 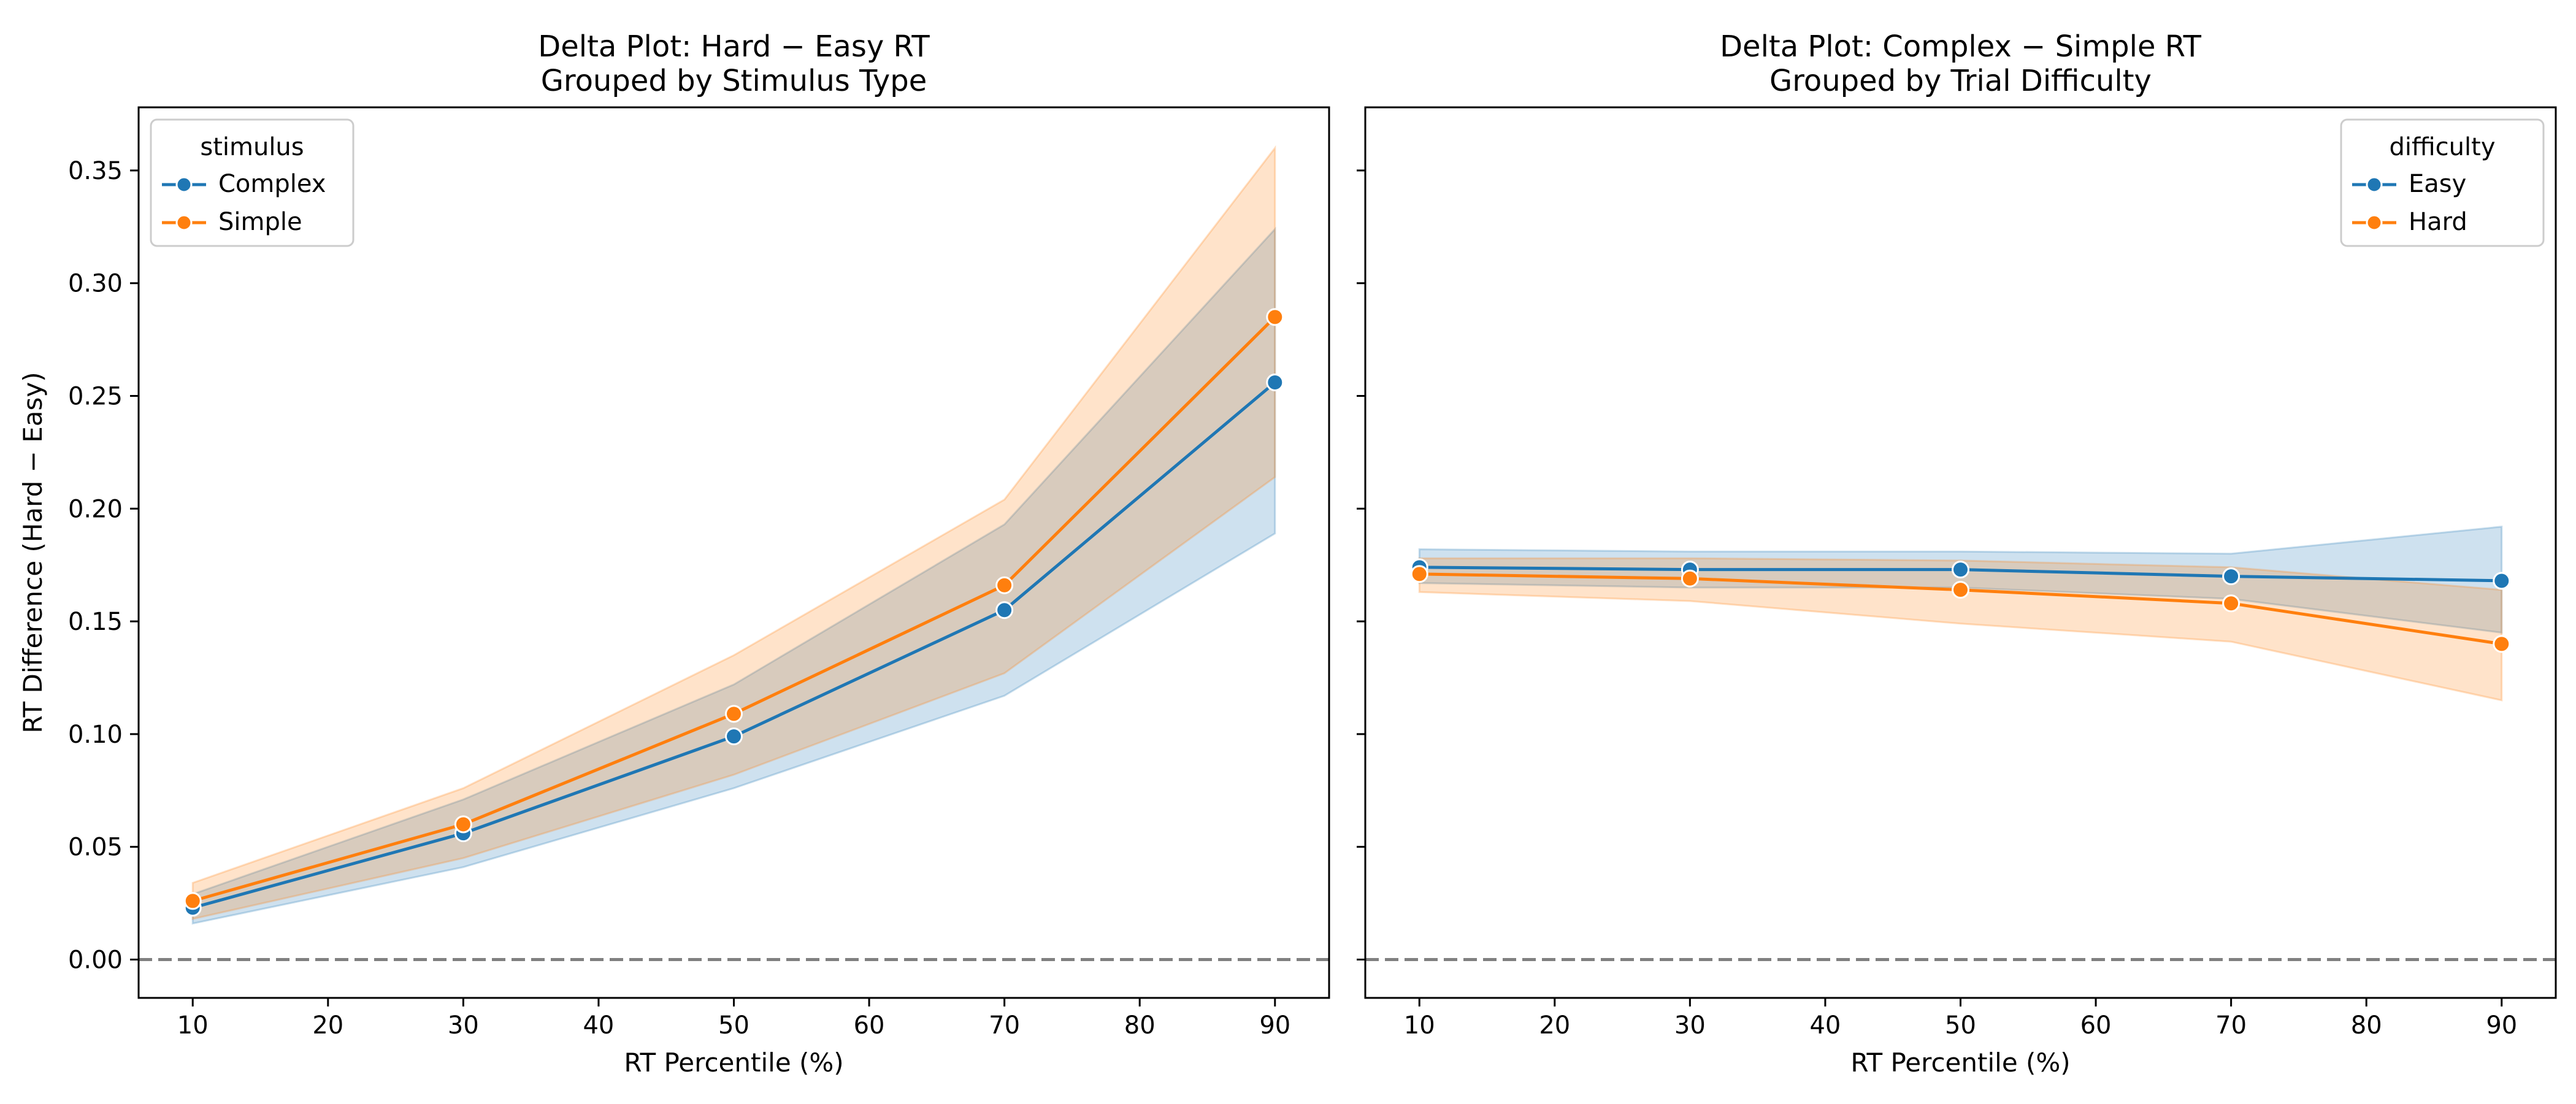 What do you see at coordinates (2438, 222) in the screenshot?
I see `legend-label-hard: Hard` at bounding box center [2438, 222].